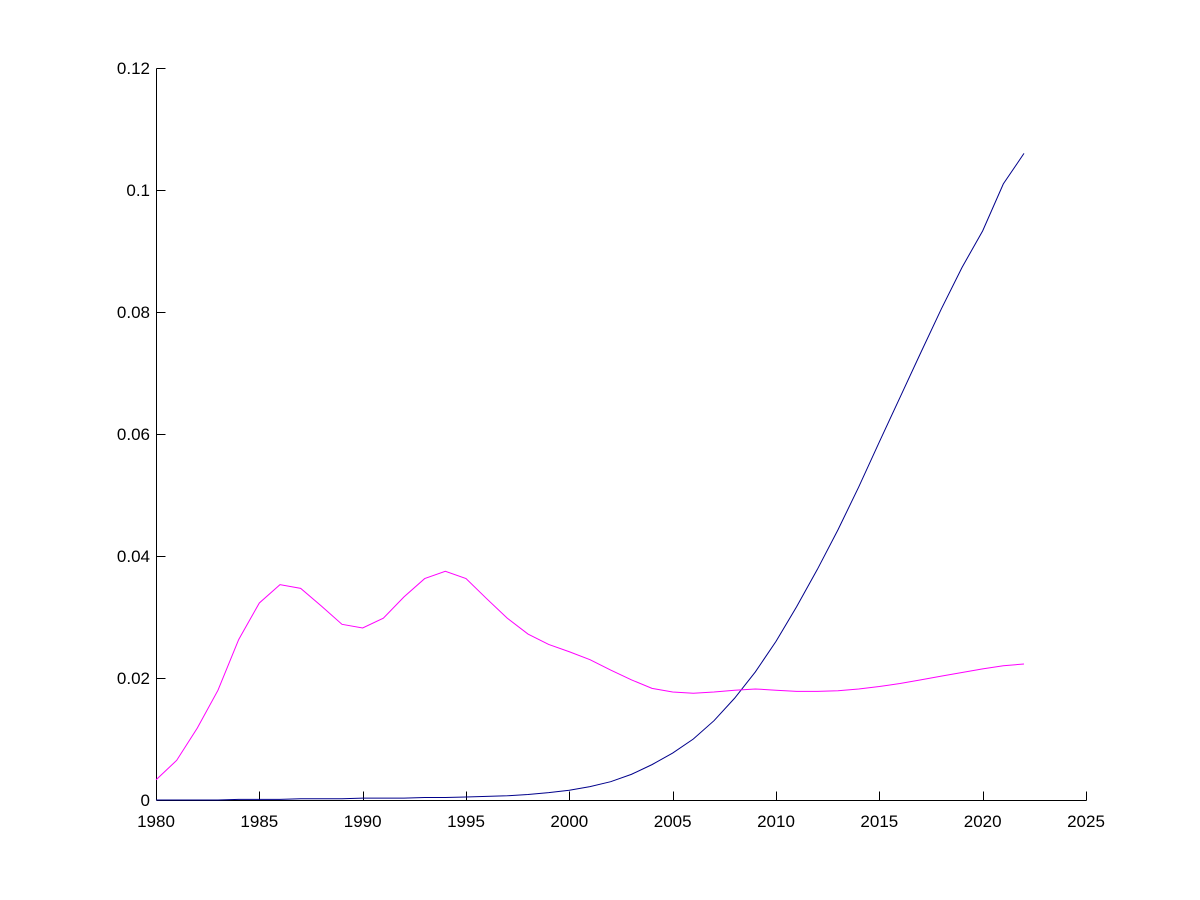  I want to click on x-tick-label: 1980, so click(156, 821).